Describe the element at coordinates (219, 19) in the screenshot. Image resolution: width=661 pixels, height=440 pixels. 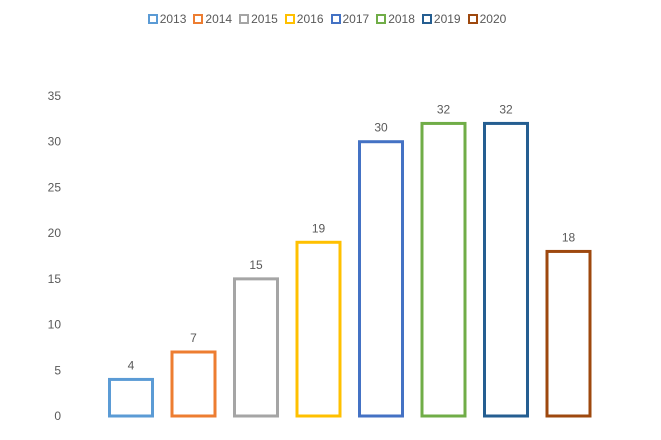
I see `legend-label: 2014` at that location.